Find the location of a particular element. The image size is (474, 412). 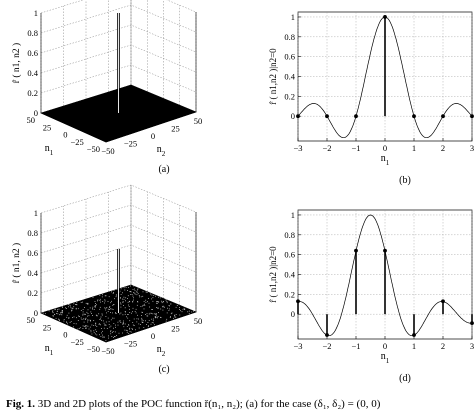

panel-label: (a) is located at coordinates (163, 169).